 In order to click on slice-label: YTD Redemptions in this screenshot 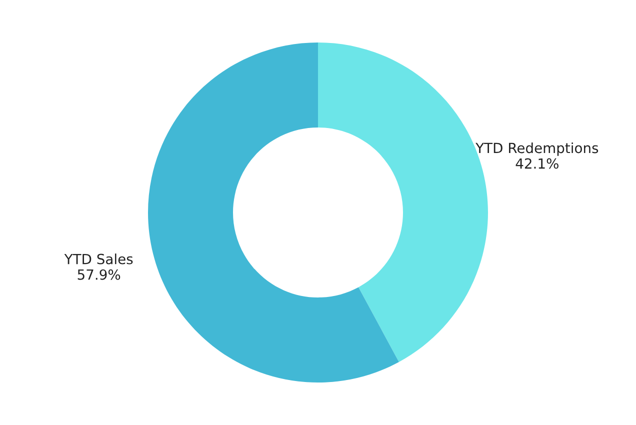, I will do `click(537, 149)`.